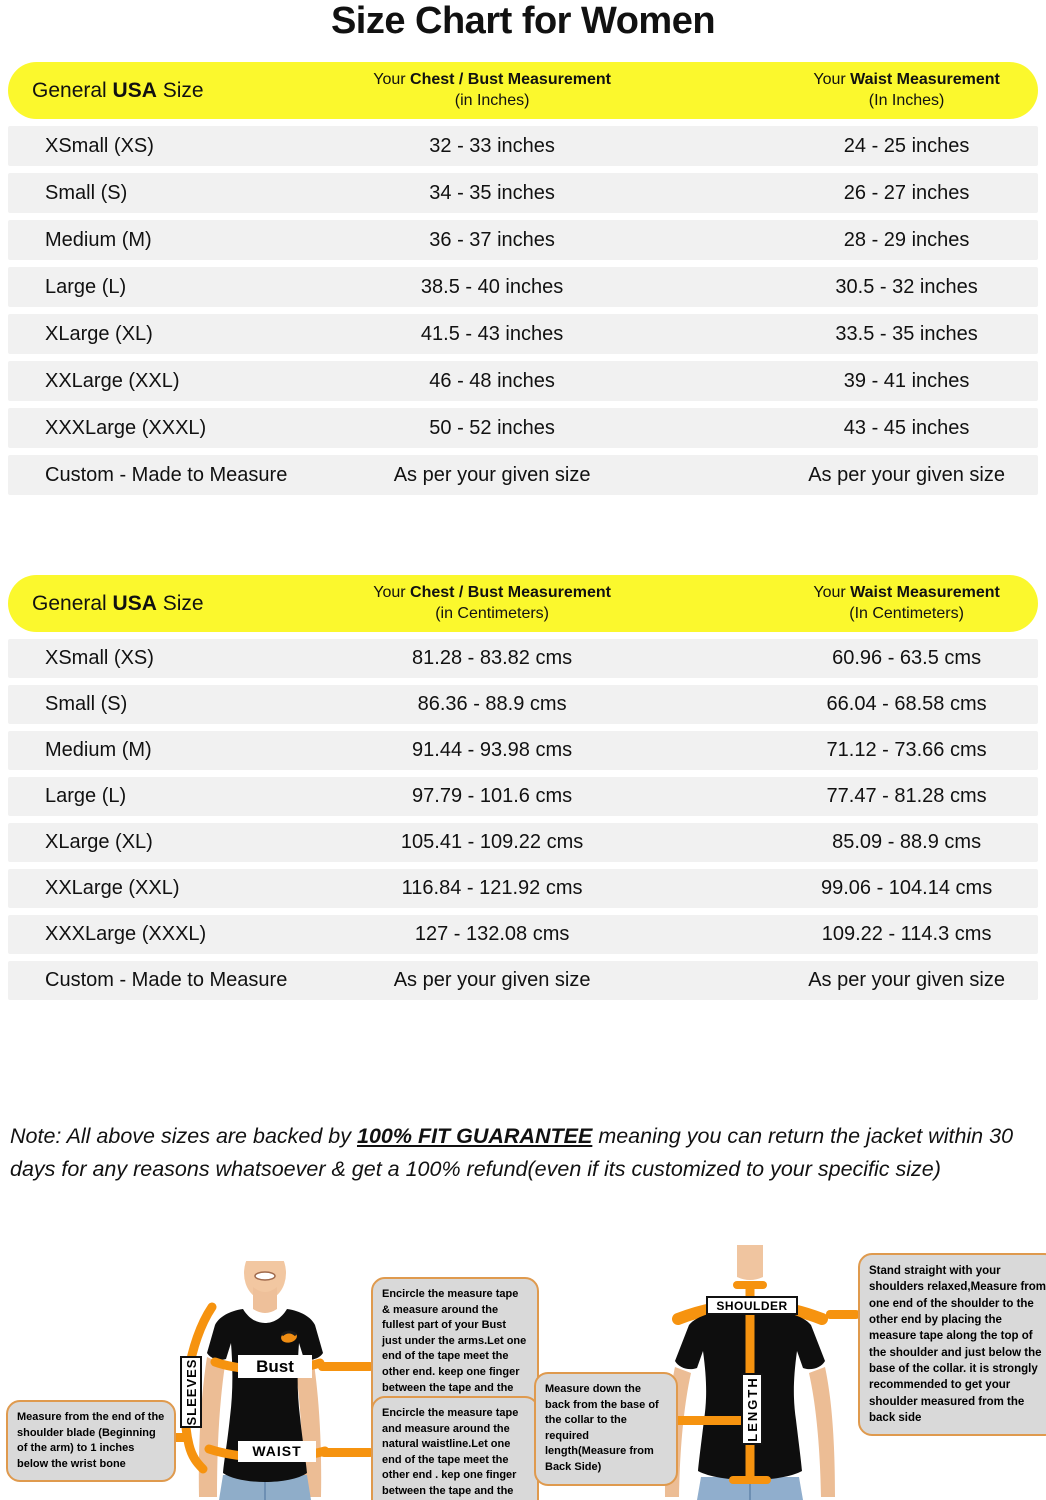 Image resolution: width=1046 pixels, height=1500 pixels. What do you see at coordinates (492, 796) in the screenshot?
I see `chest-cell: 97.79 - 101.6 cms` at bounding box center [492, 796].